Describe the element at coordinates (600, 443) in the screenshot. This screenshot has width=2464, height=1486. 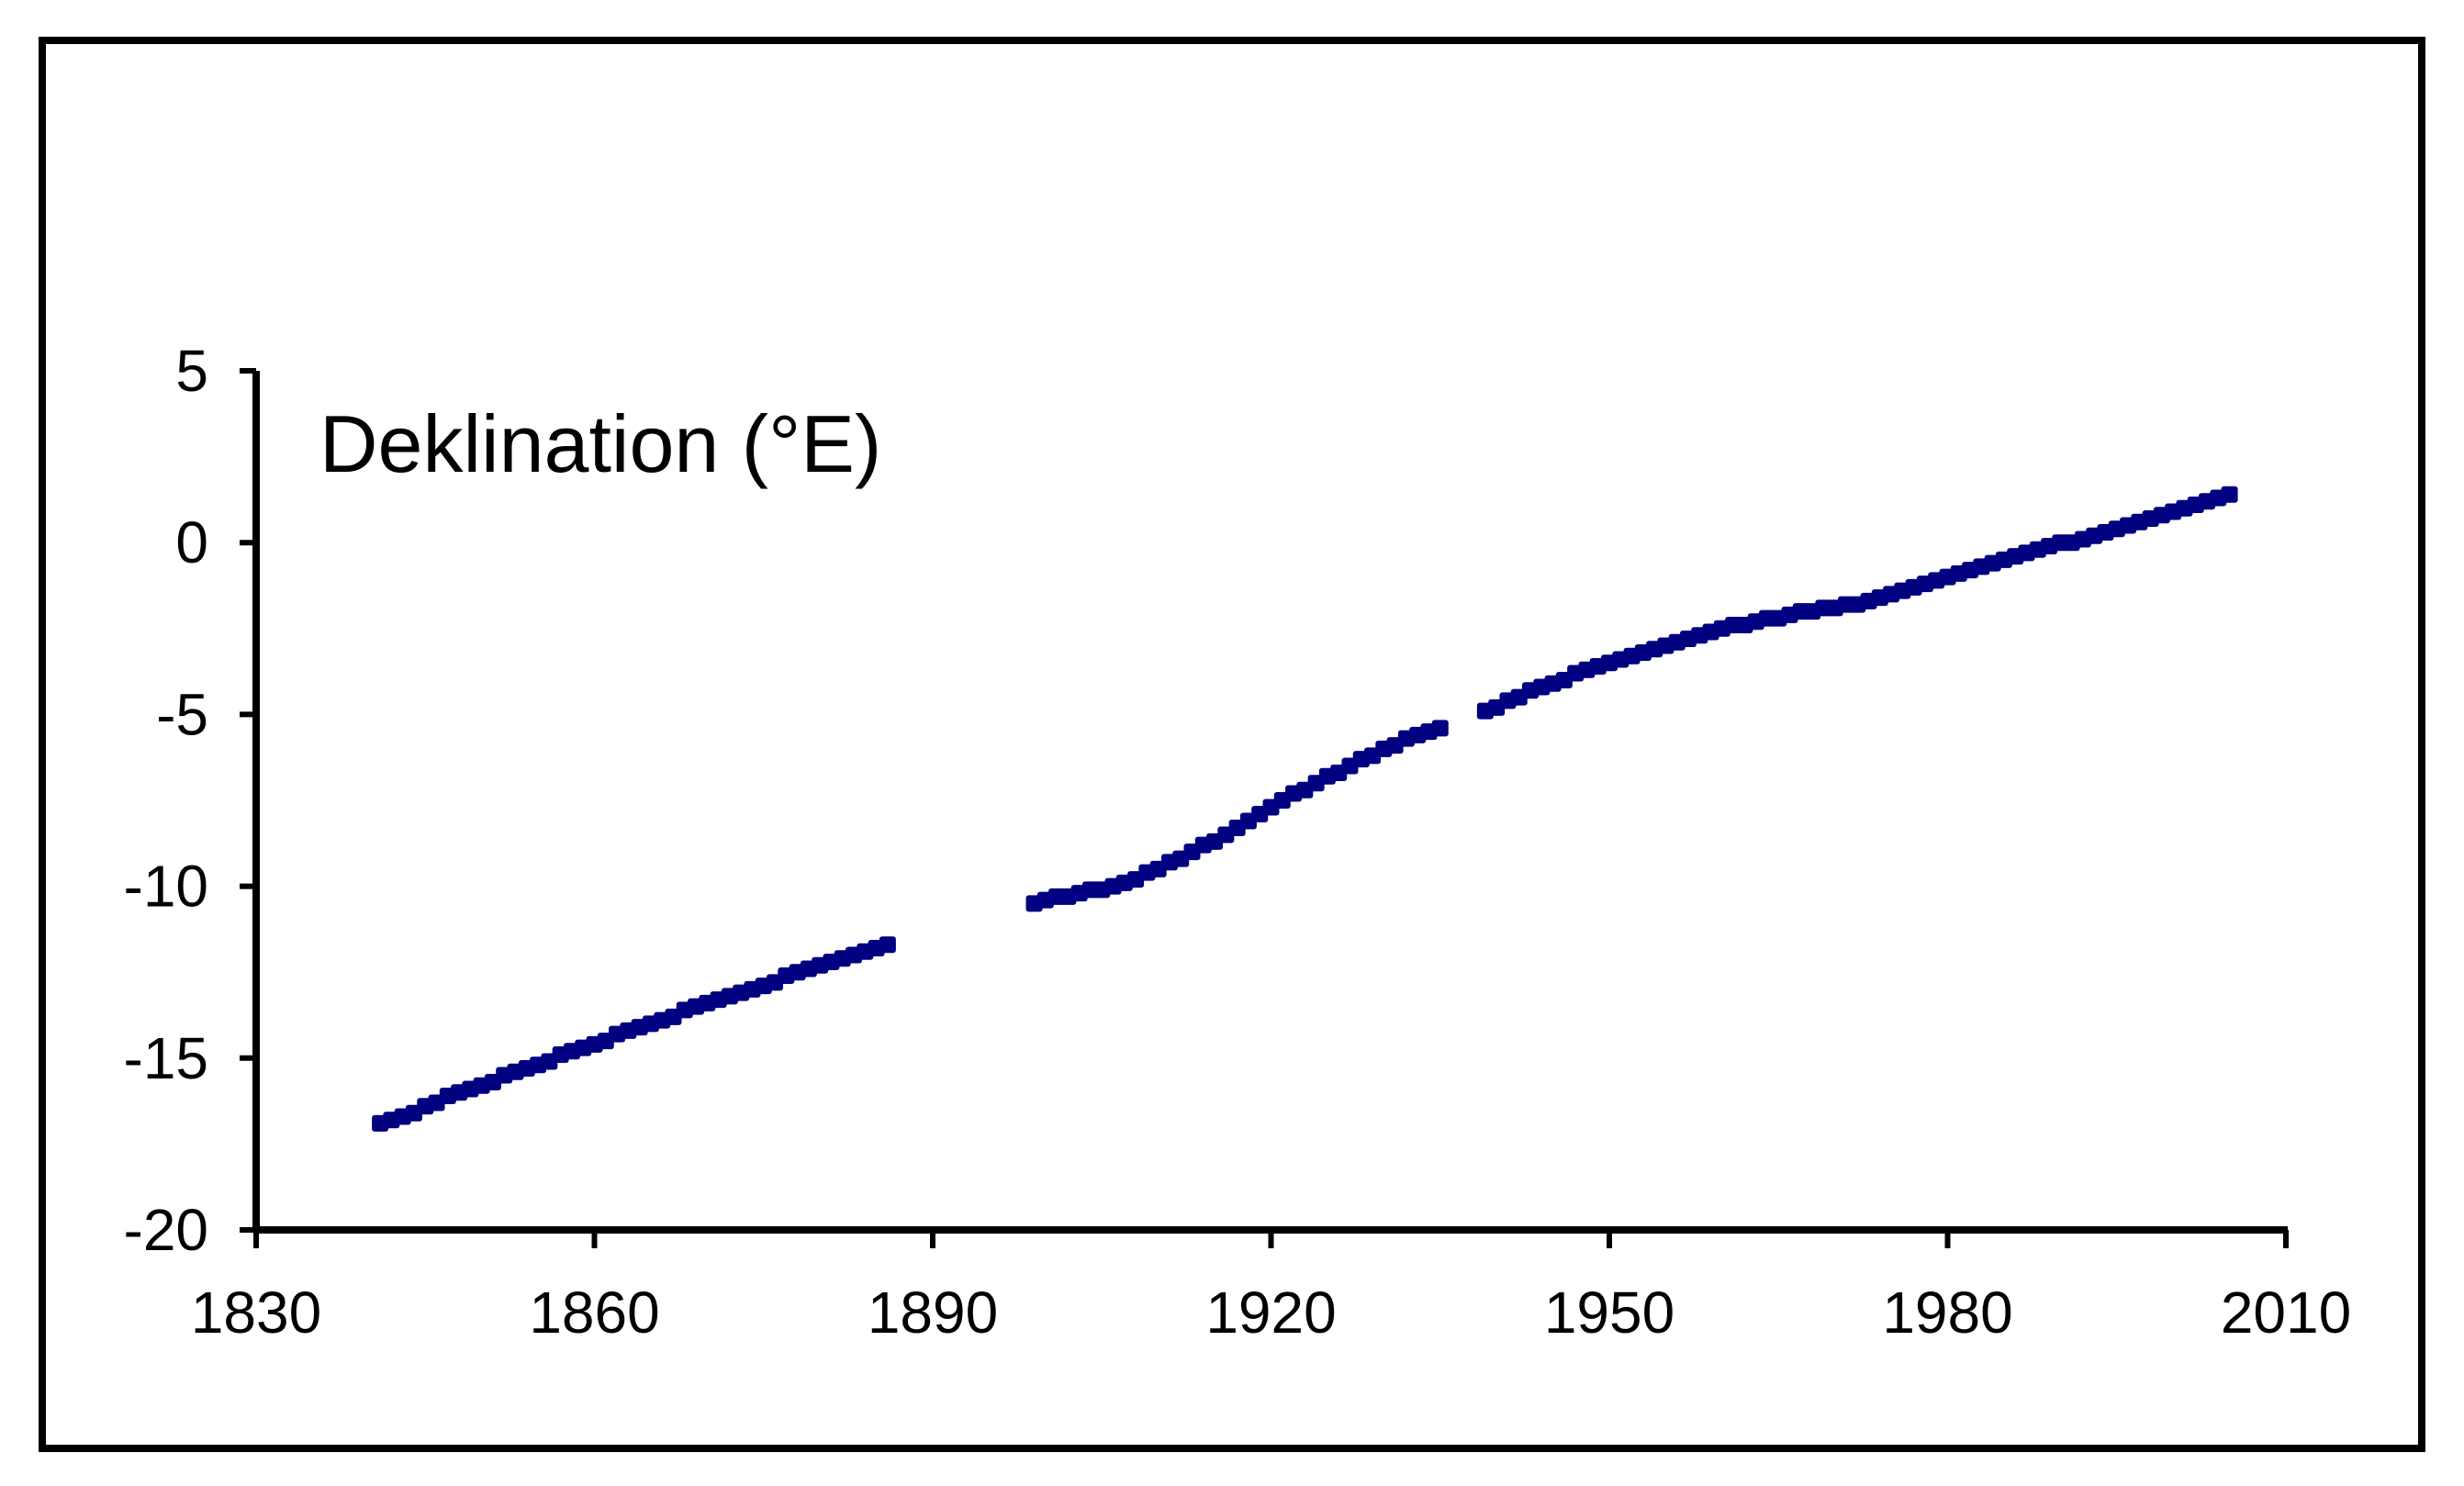
I see `inner-label: Deklination (°E)` at that location.